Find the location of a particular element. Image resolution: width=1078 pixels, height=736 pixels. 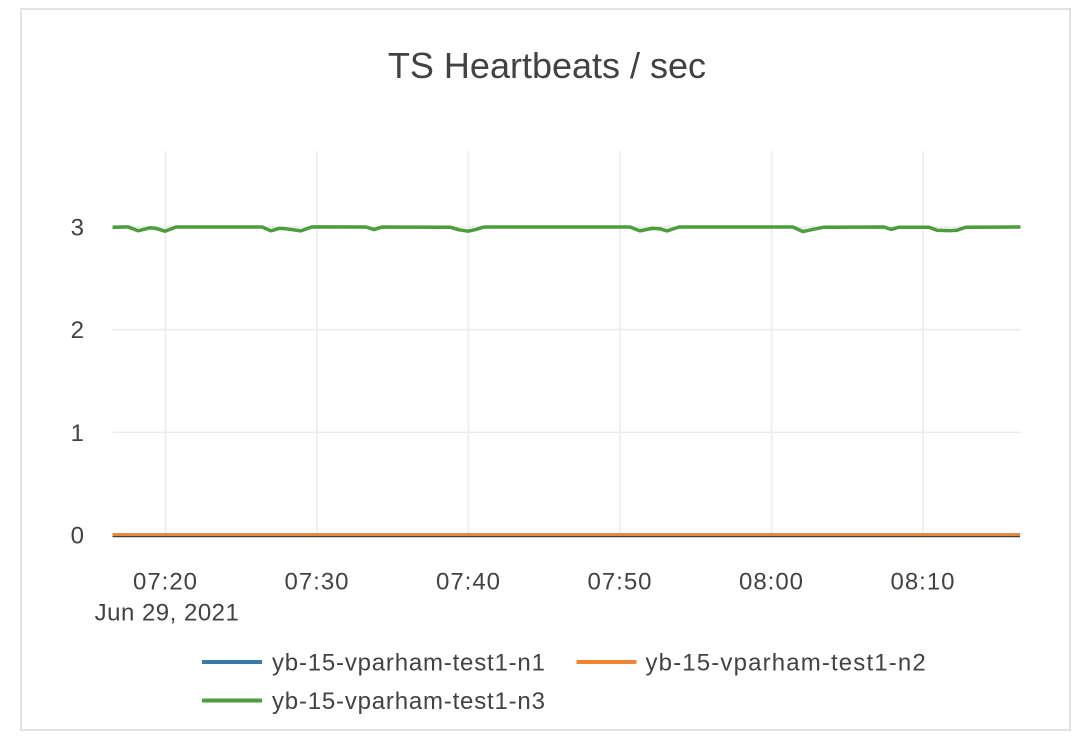

svg-text: 08:00 is located at coordinates (771, 582).